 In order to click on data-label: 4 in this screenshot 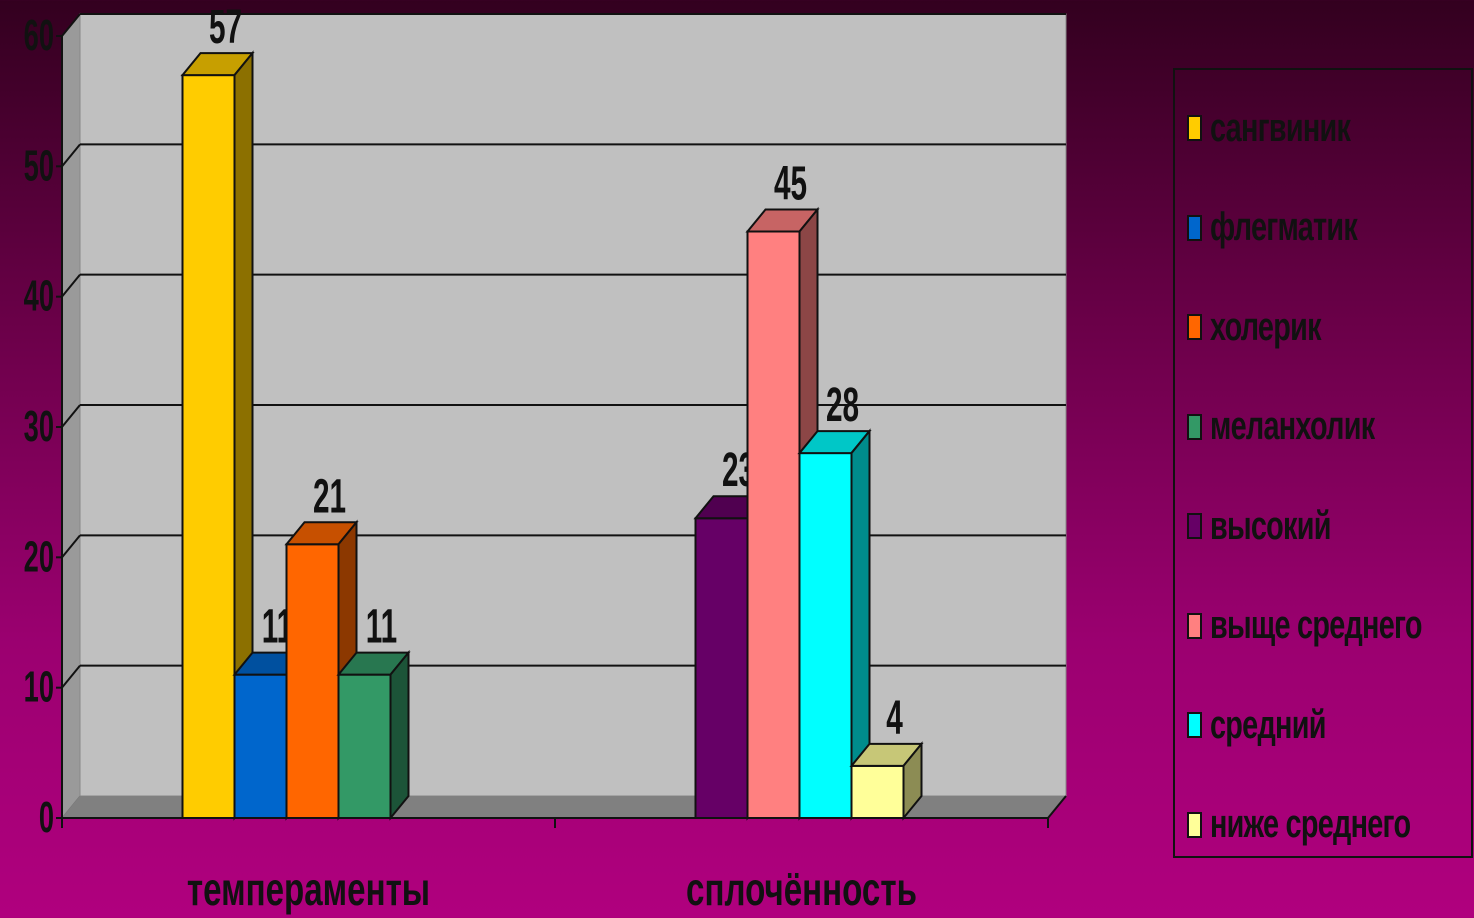, I will do `click(894, 718)`.